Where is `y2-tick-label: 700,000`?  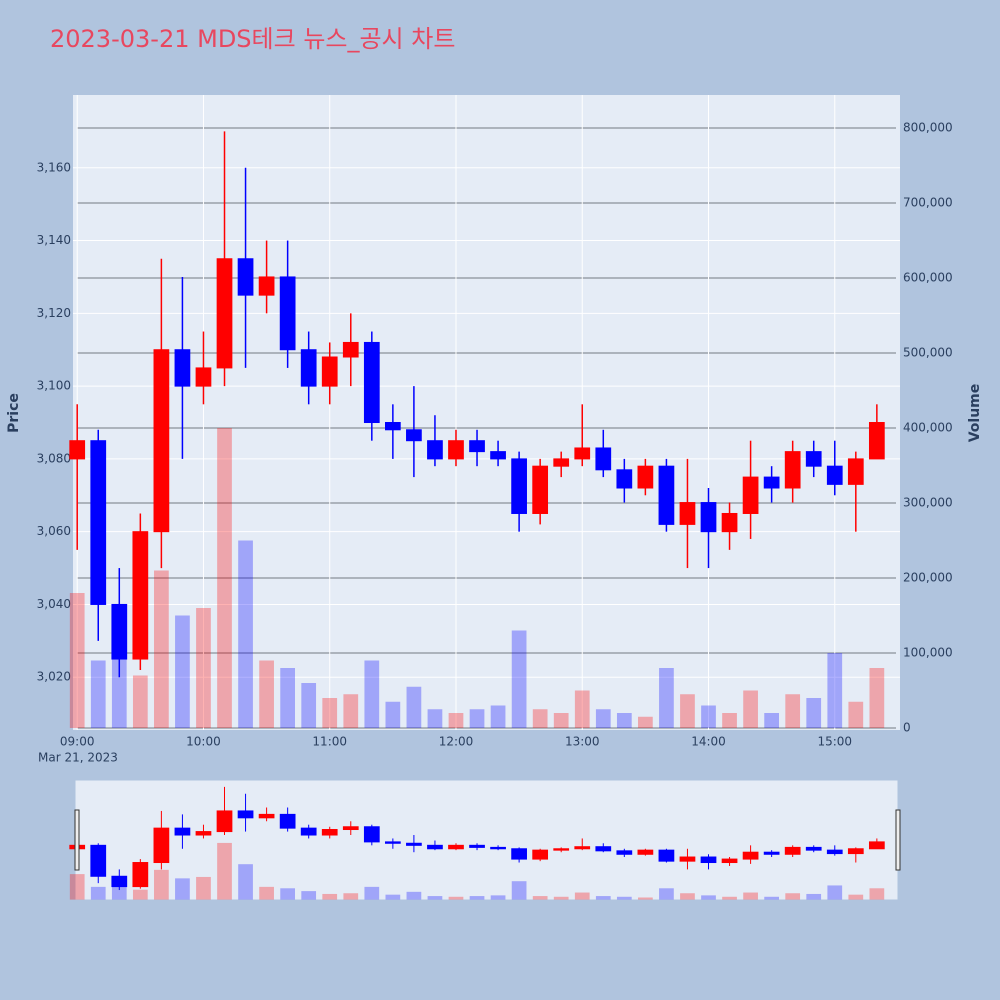 y2-tick-label: 700,000 is located at coordinates (928, 202).